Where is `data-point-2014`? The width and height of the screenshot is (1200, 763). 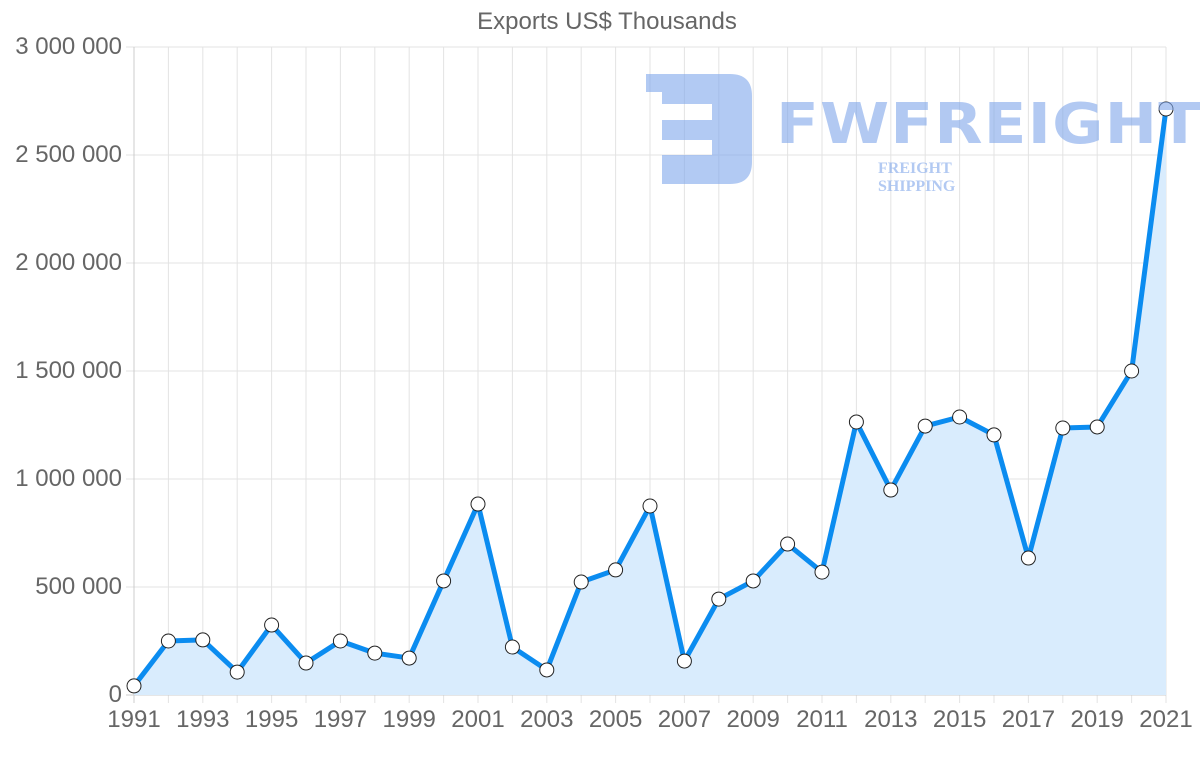 data-point-2014 is located at coordinates (925, 426).